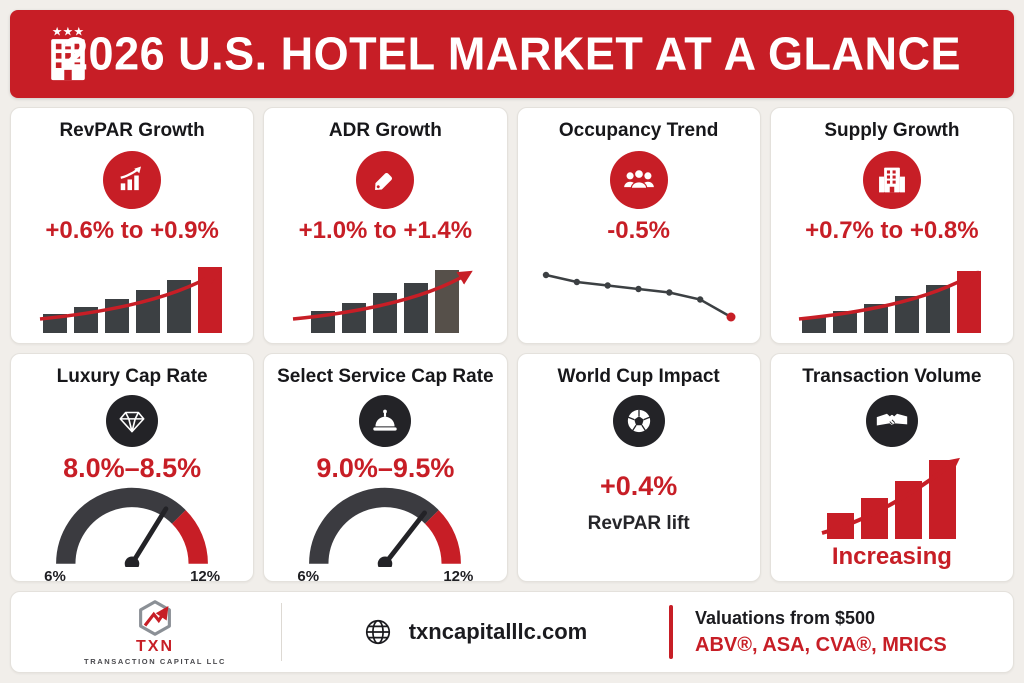  Describe the element at coordinates (821, 644) in the screenshot. I see `credentials-text: ABV®, ASA, CVA®, MRICS` at that location.